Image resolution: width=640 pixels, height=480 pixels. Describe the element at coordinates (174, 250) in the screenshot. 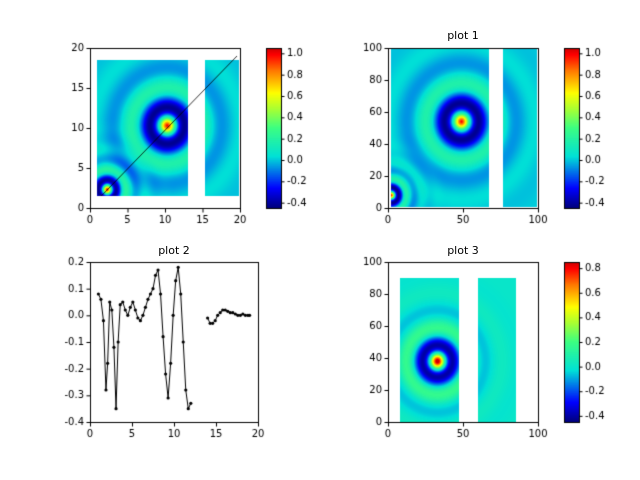

I see `plot2-title: plot 2` at that location.